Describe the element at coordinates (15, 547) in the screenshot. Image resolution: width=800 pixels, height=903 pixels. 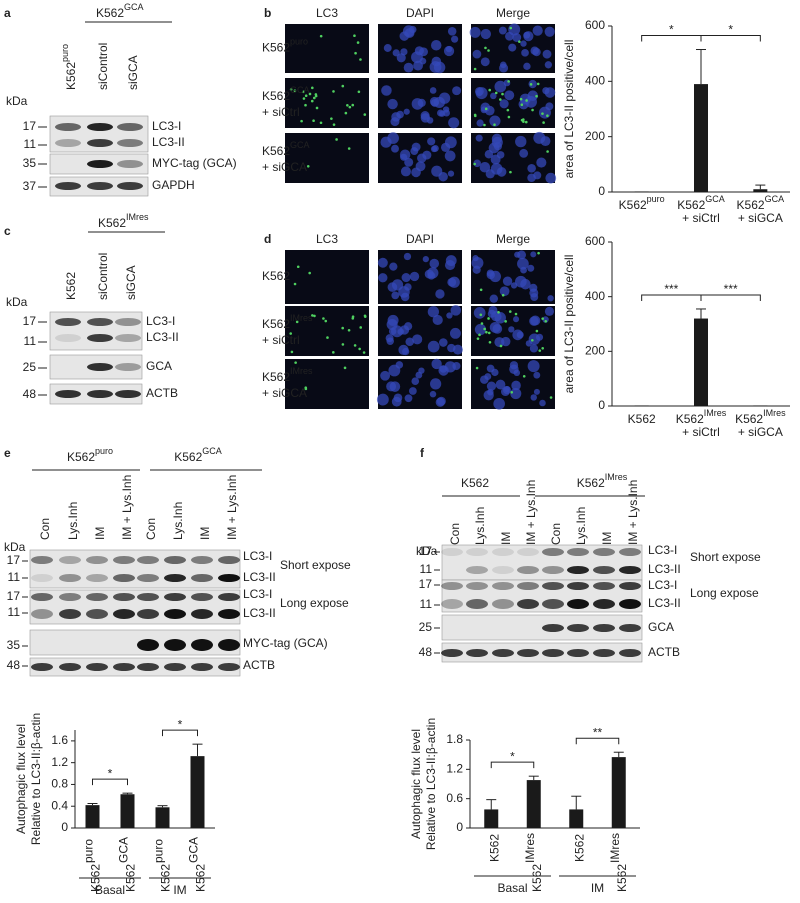
I see `text-part: kDa` at that location.